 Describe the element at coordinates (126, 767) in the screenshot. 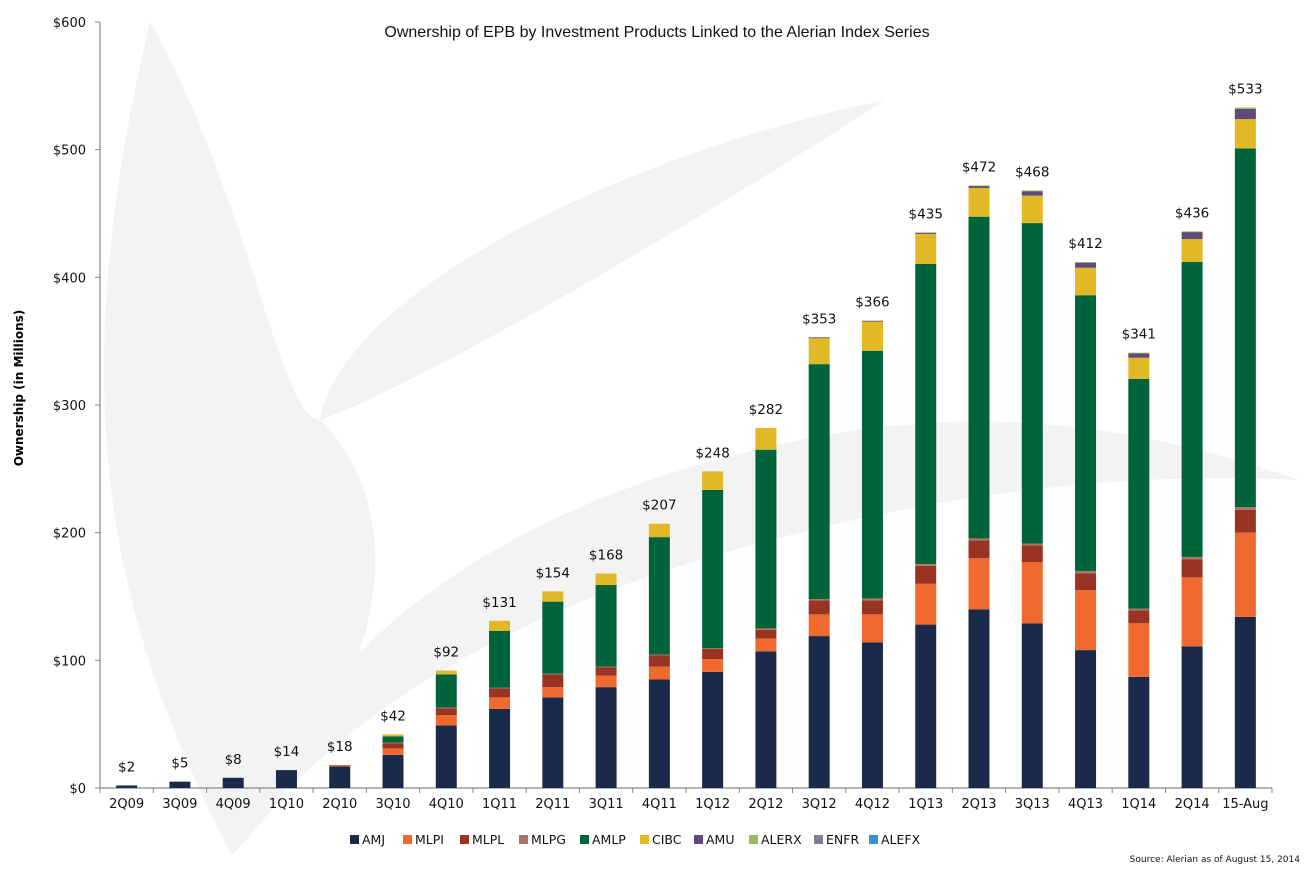

I see `total-data-label: $2` at that location.